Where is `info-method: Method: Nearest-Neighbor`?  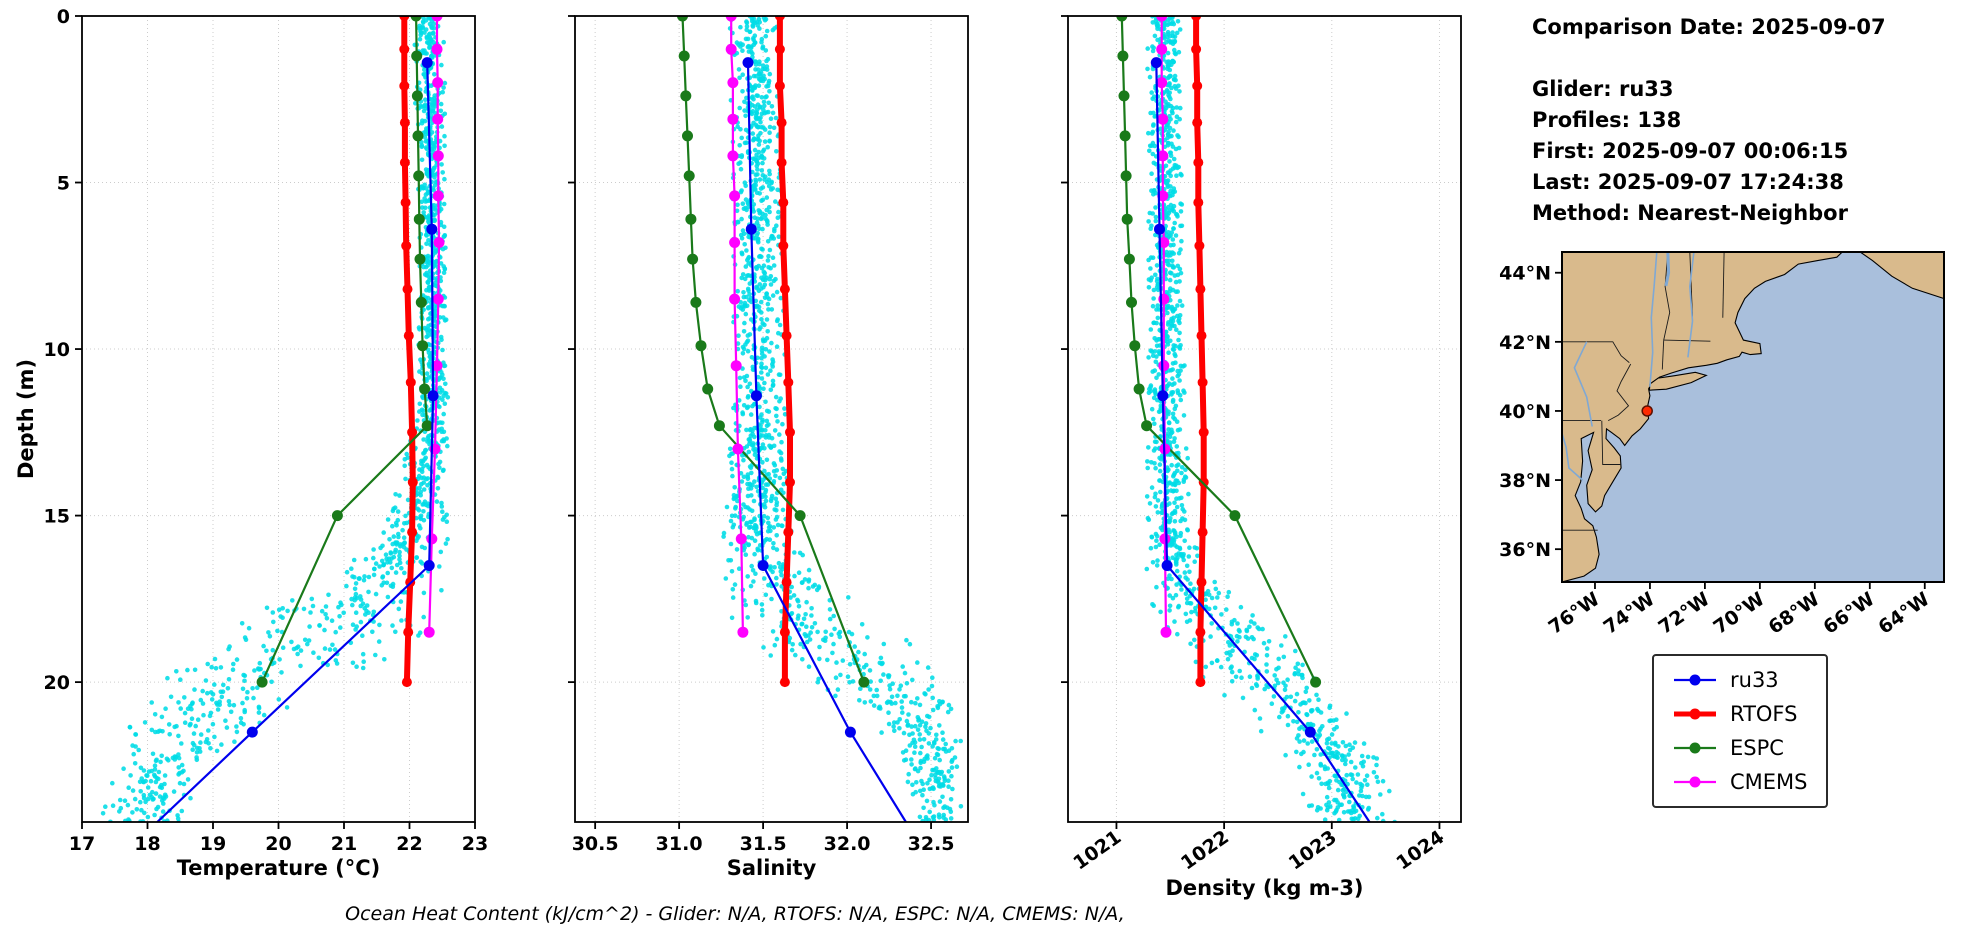 info-method: Method: Nearest-Neighbor is located at coordinates (1690, 213).